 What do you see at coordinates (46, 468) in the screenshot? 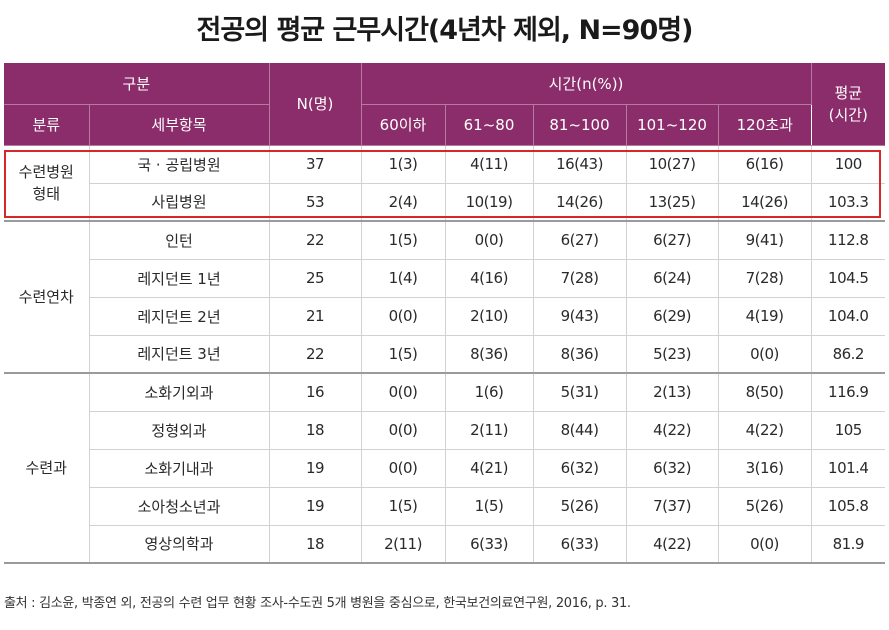
I see `category-label: 수련과` at bounding box center [46, 468].